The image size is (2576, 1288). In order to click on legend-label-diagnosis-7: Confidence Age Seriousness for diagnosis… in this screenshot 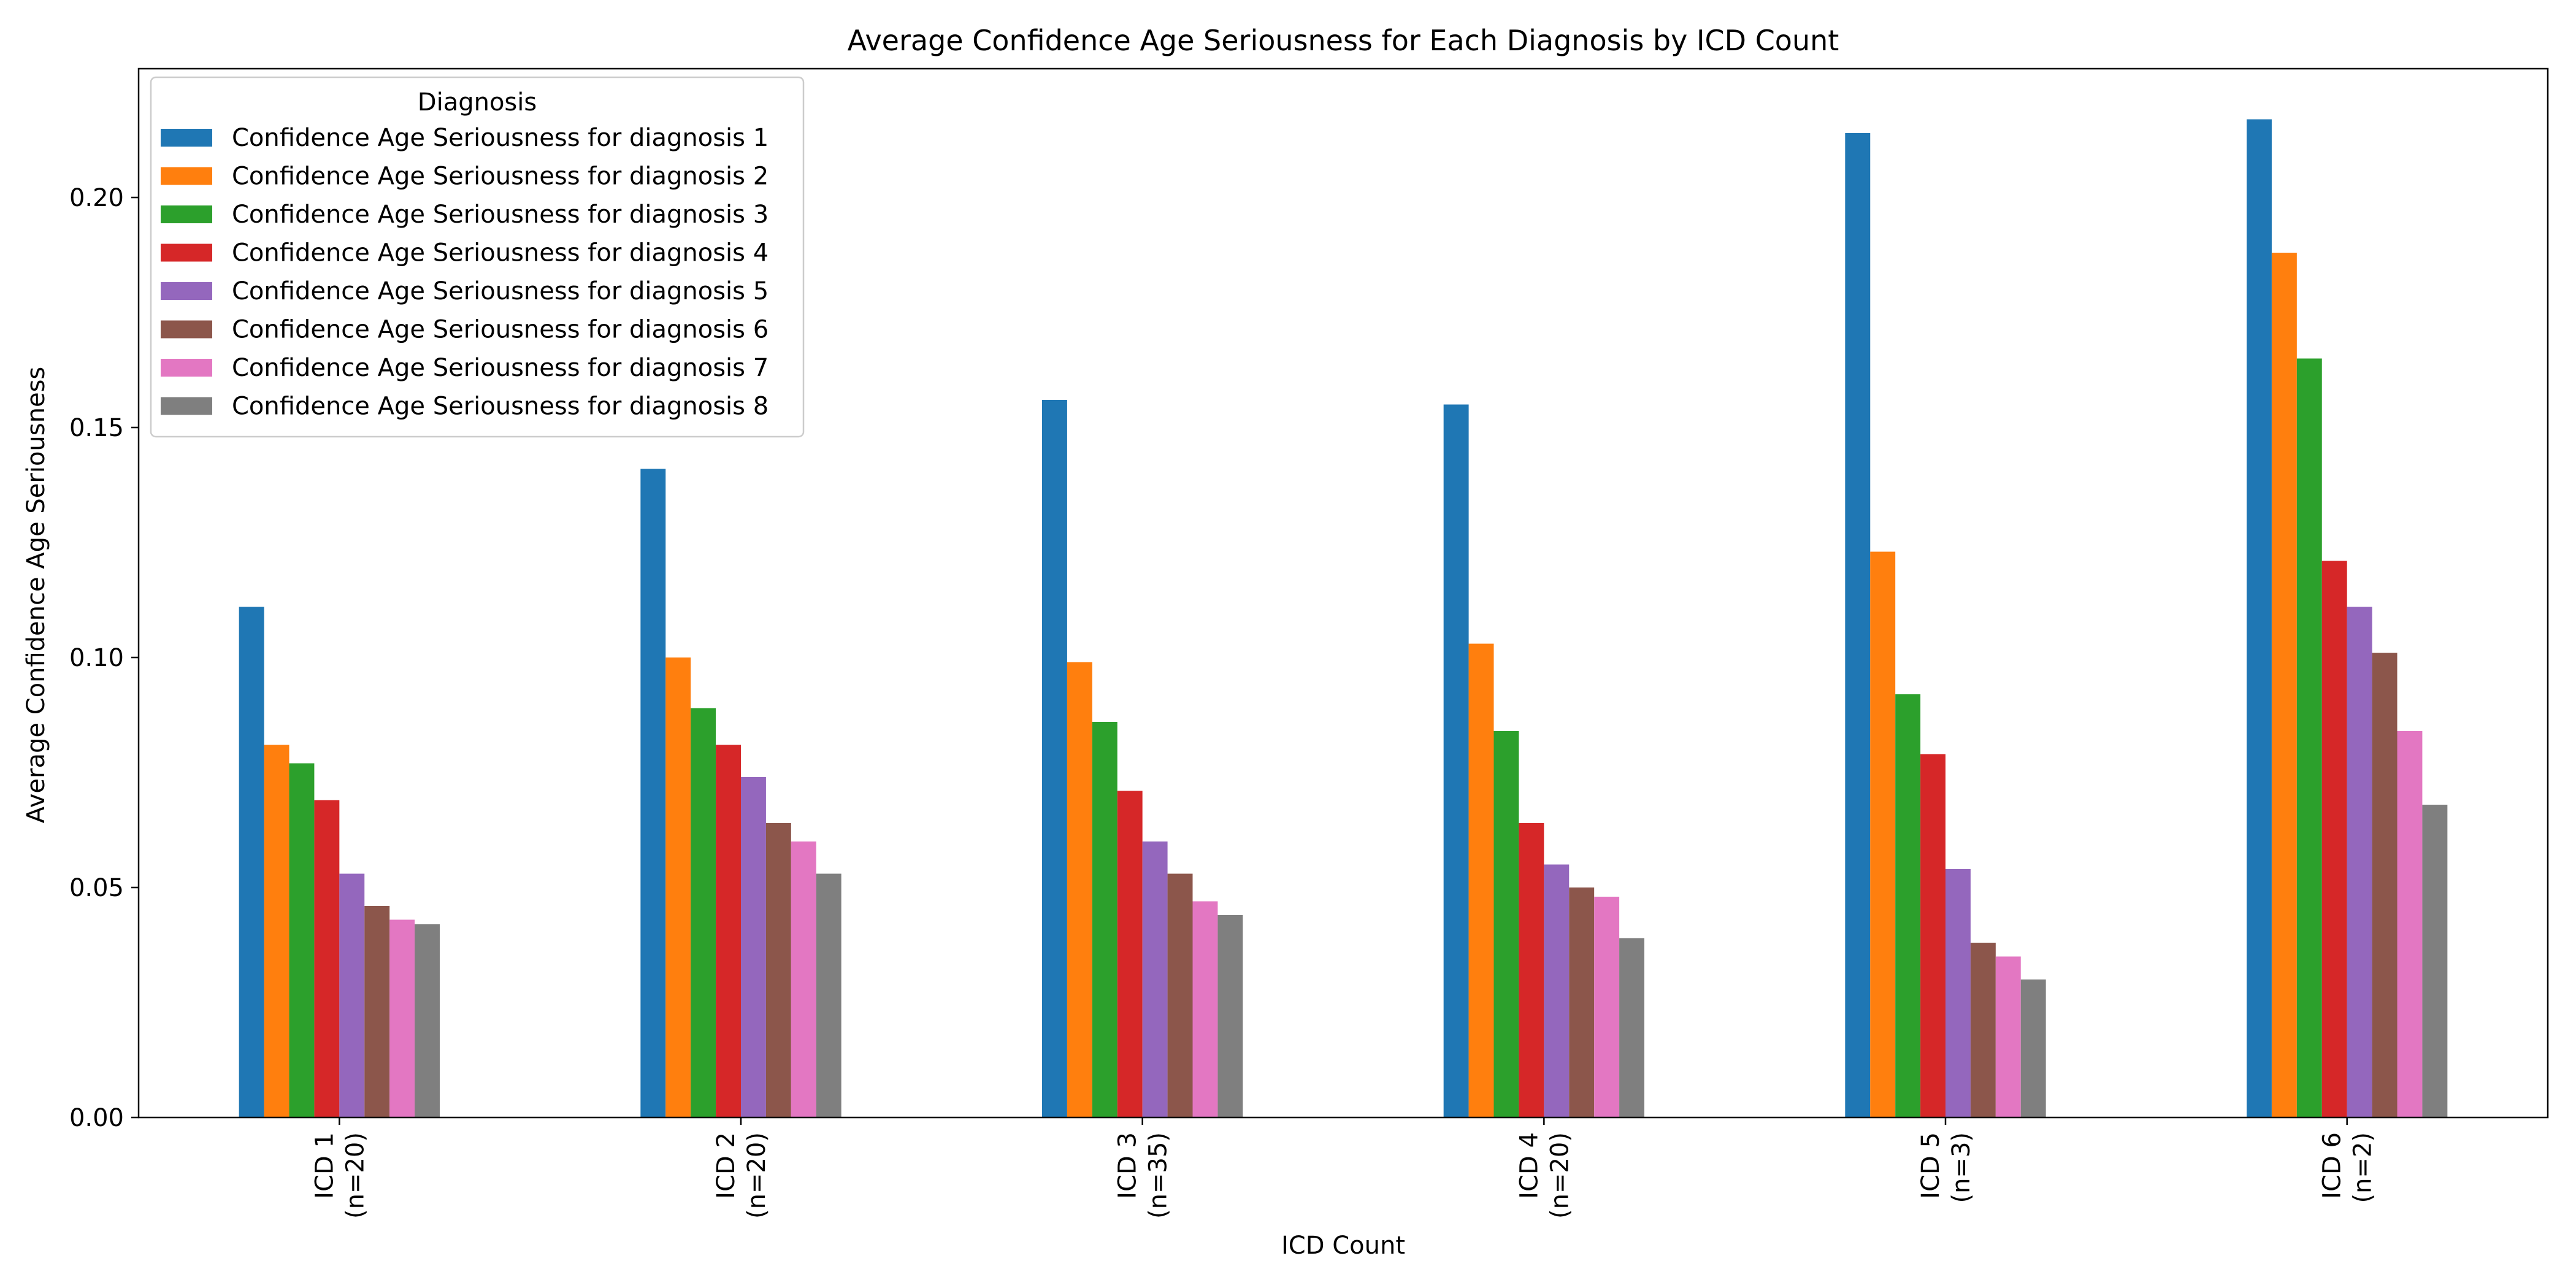, I will do `click(500, 368)`.